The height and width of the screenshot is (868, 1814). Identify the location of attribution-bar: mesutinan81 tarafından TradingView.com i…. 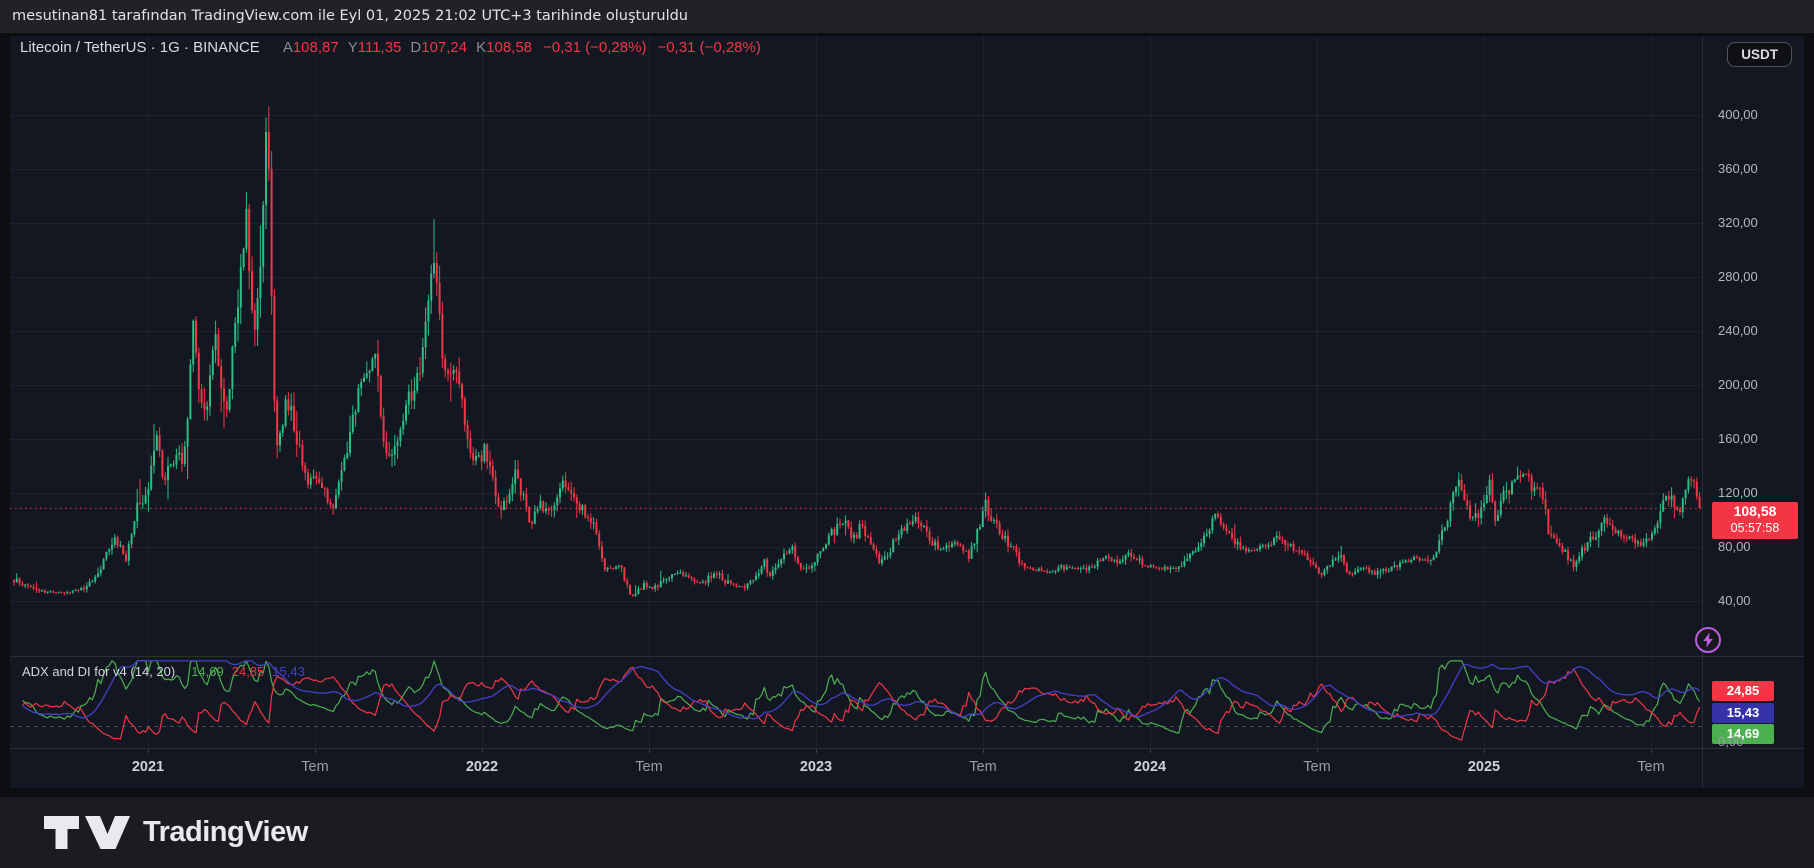
(907, 16).